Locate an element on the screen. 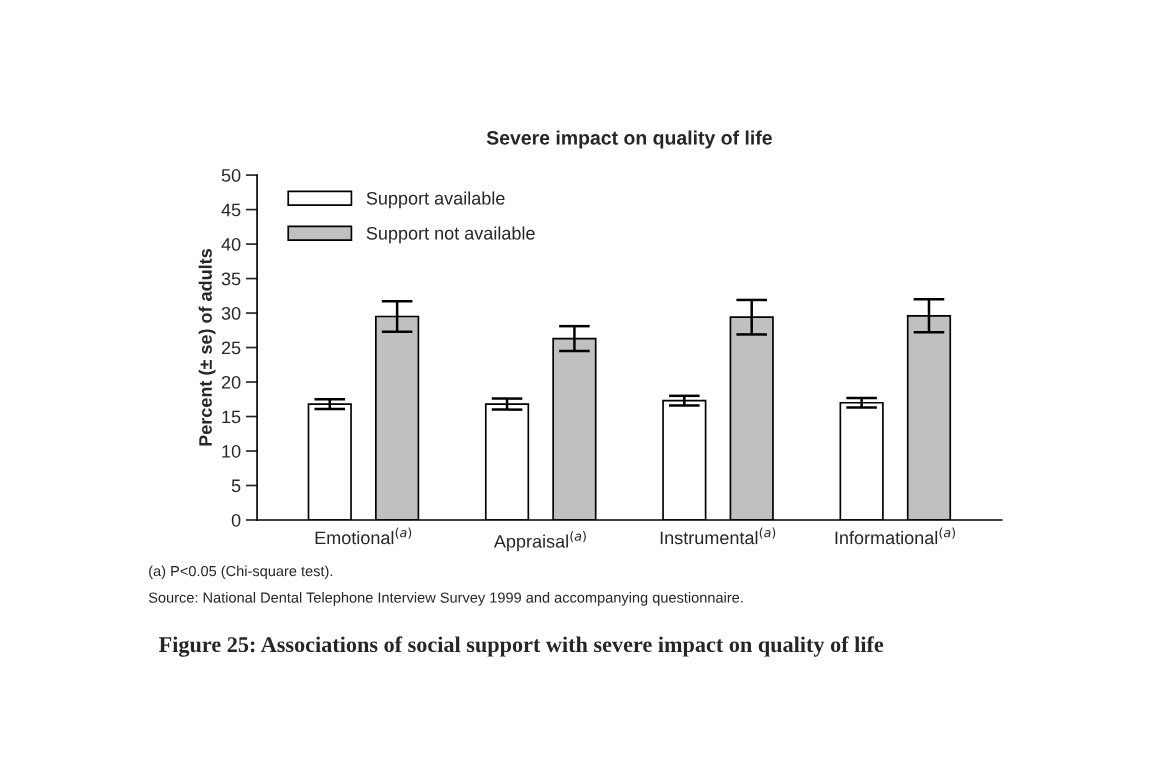 The image size is (1158, 758). x-tick-label: Emotional$^{(a)}$ is located at coordinates (363, 536).